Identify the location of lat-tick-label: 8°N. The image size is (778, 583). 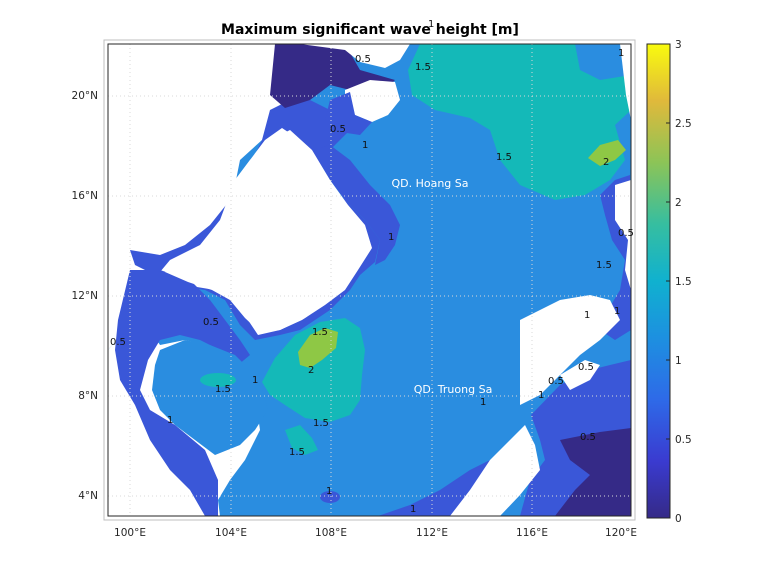
(88, 396).